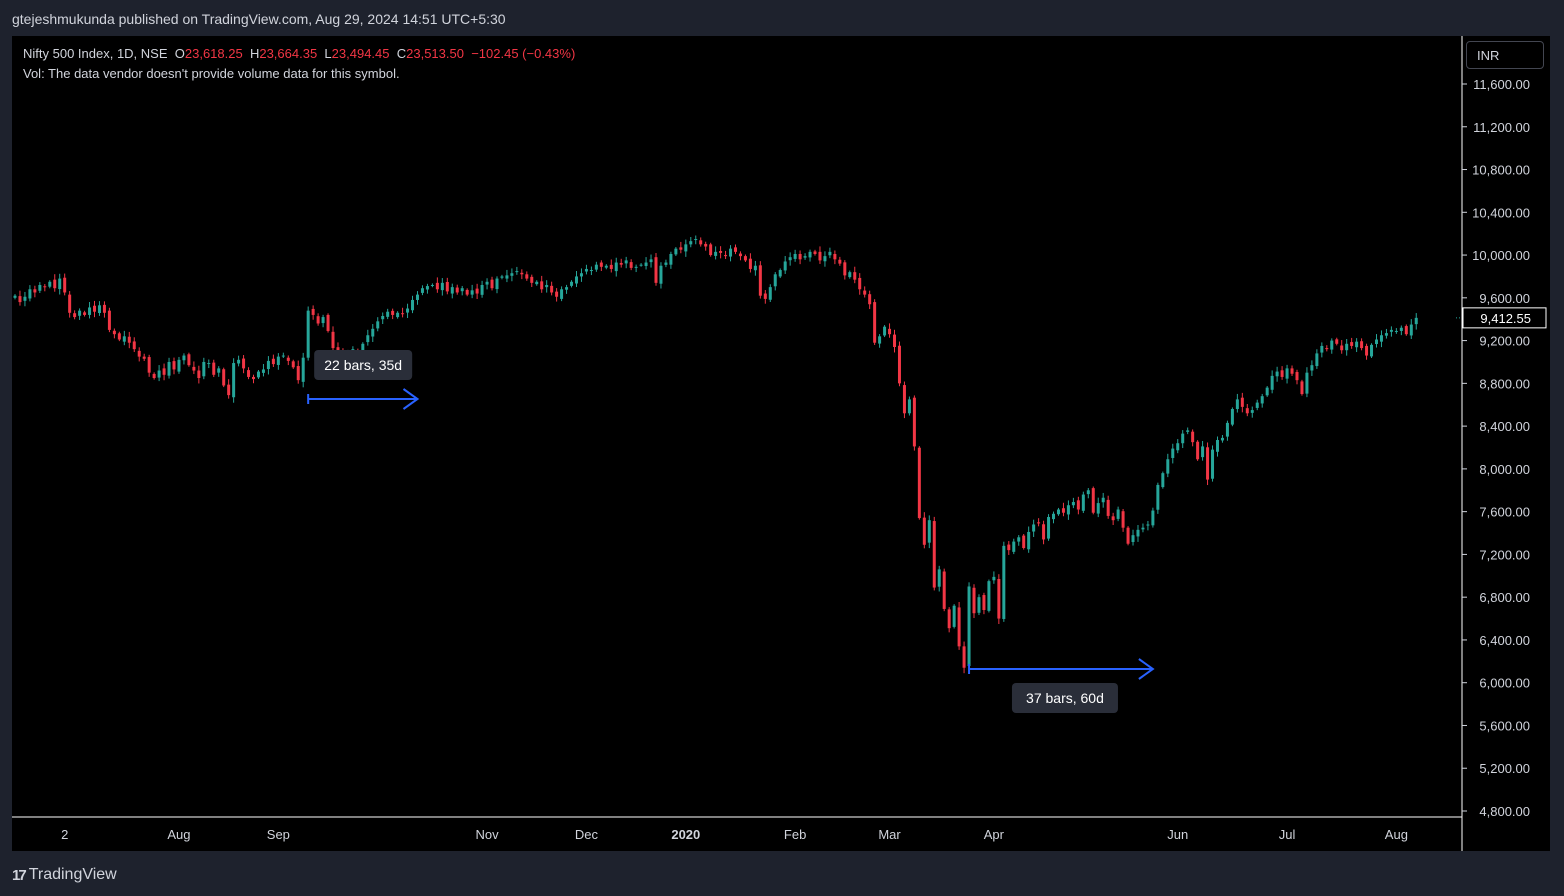  I want to click on price-tick-label: 11,600.00, so click(1501, 84).